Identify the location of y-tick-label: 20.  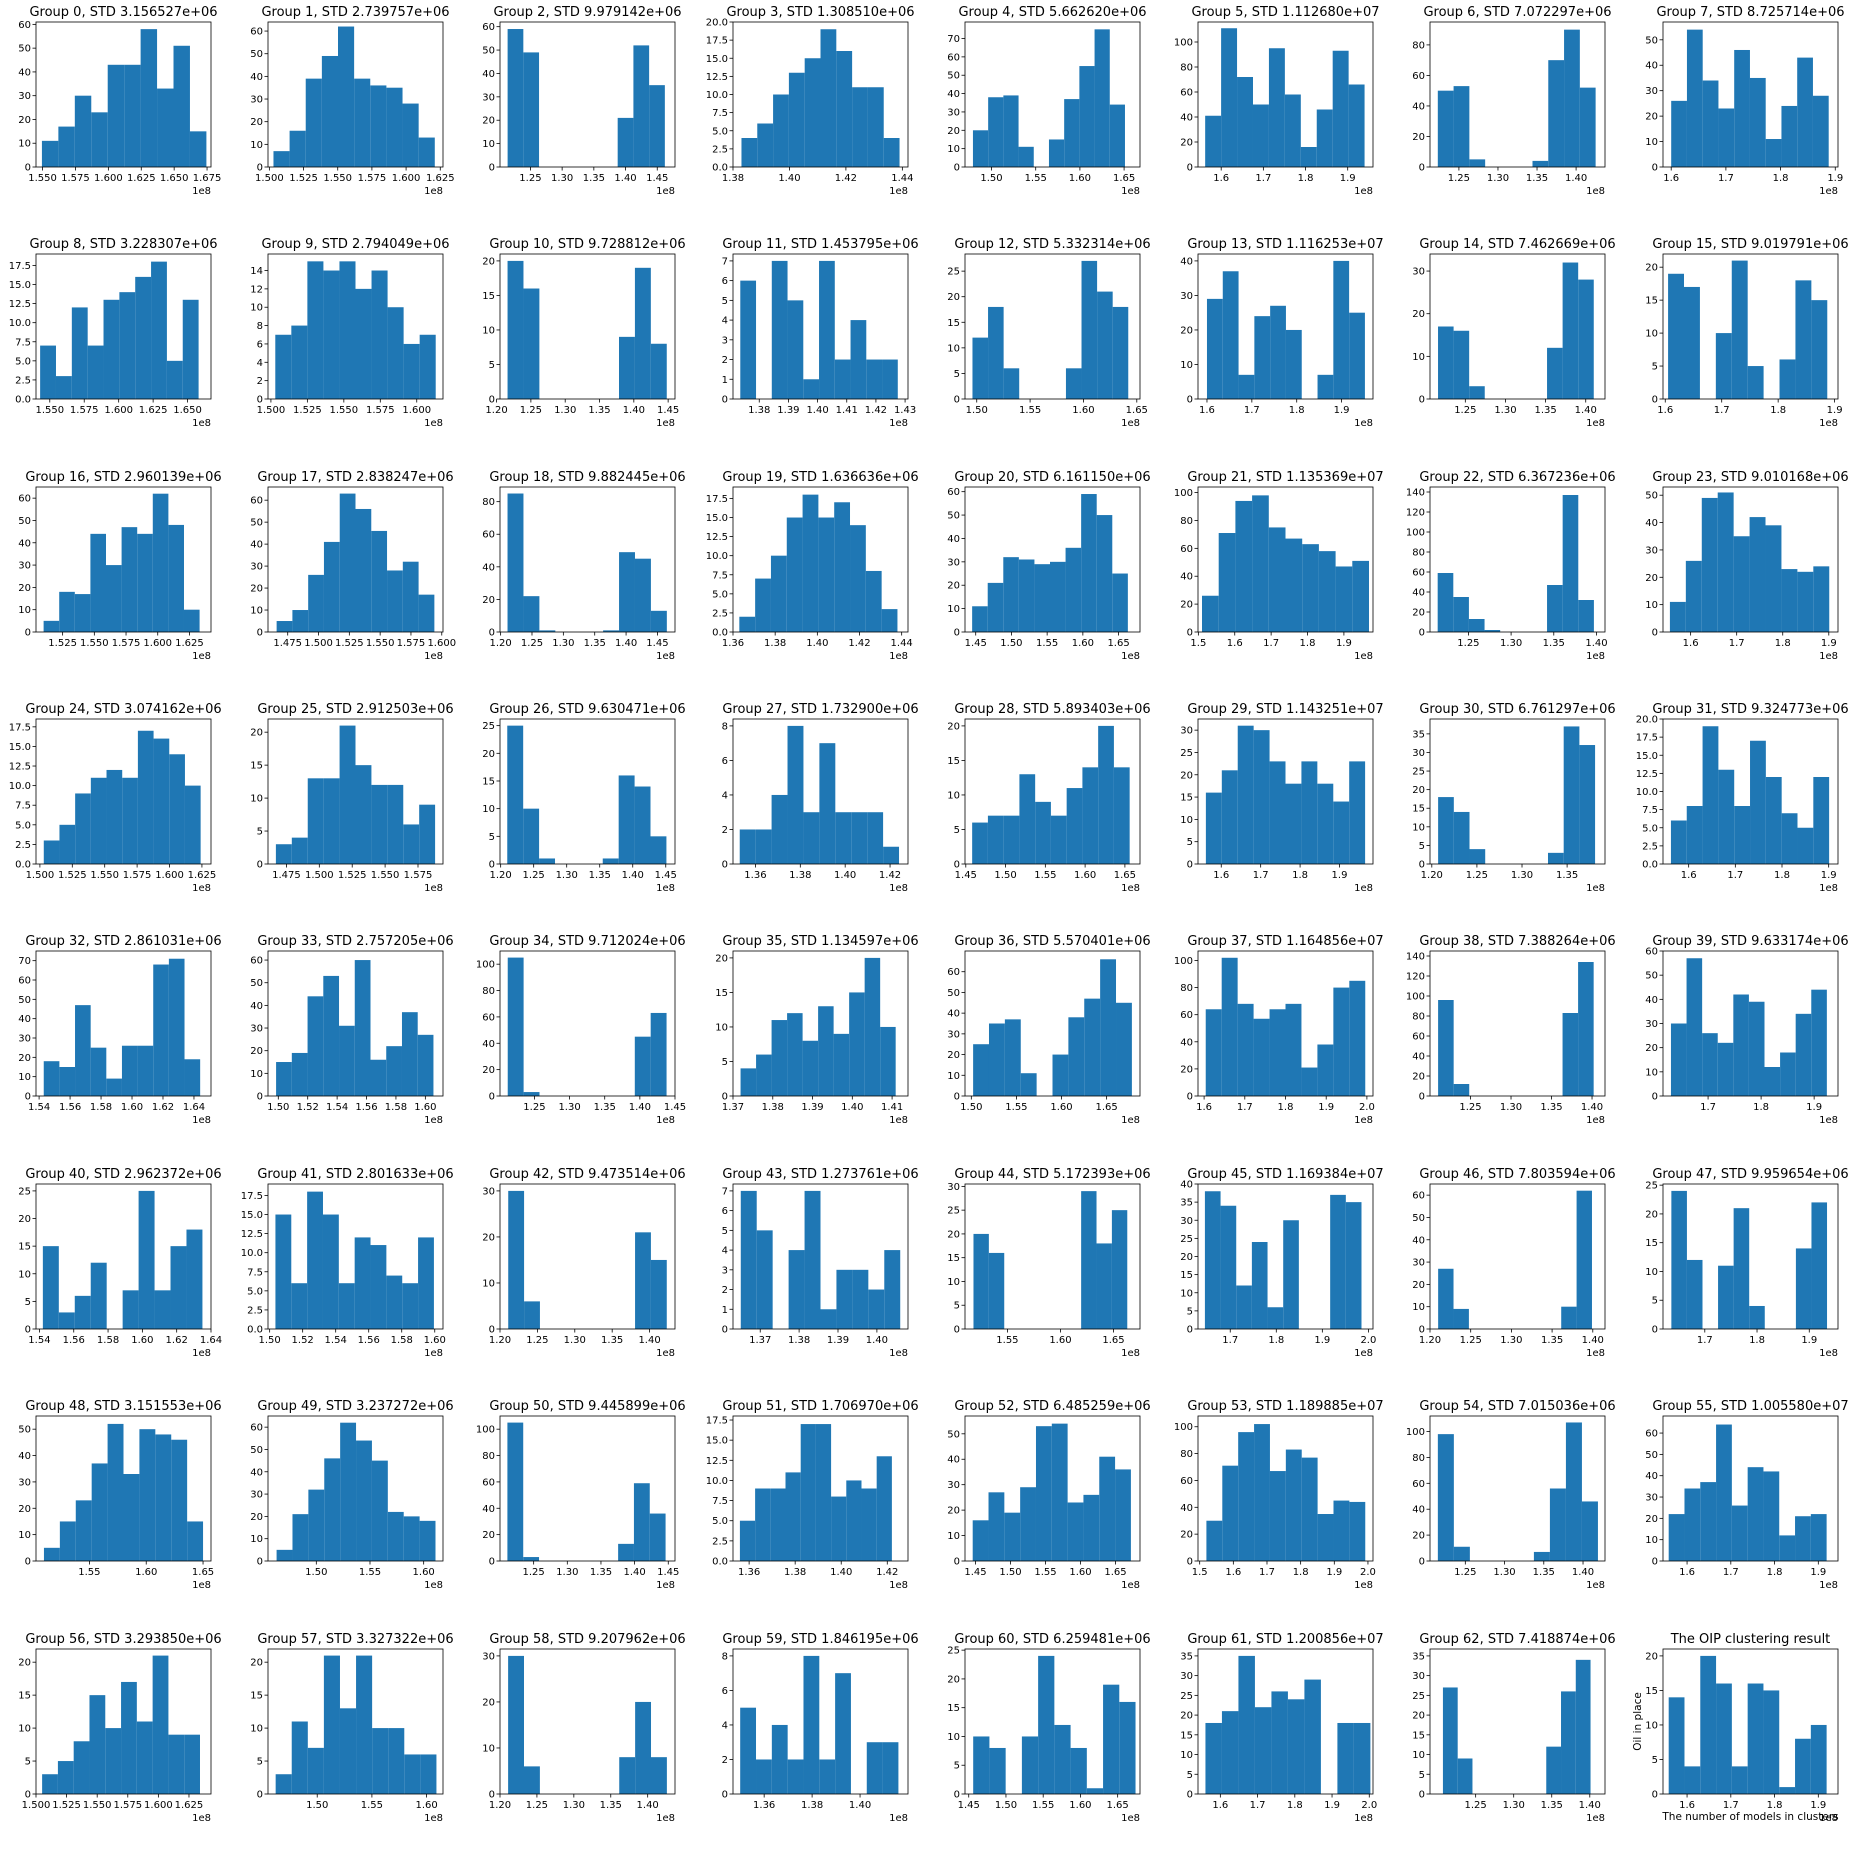
(1651, 117).